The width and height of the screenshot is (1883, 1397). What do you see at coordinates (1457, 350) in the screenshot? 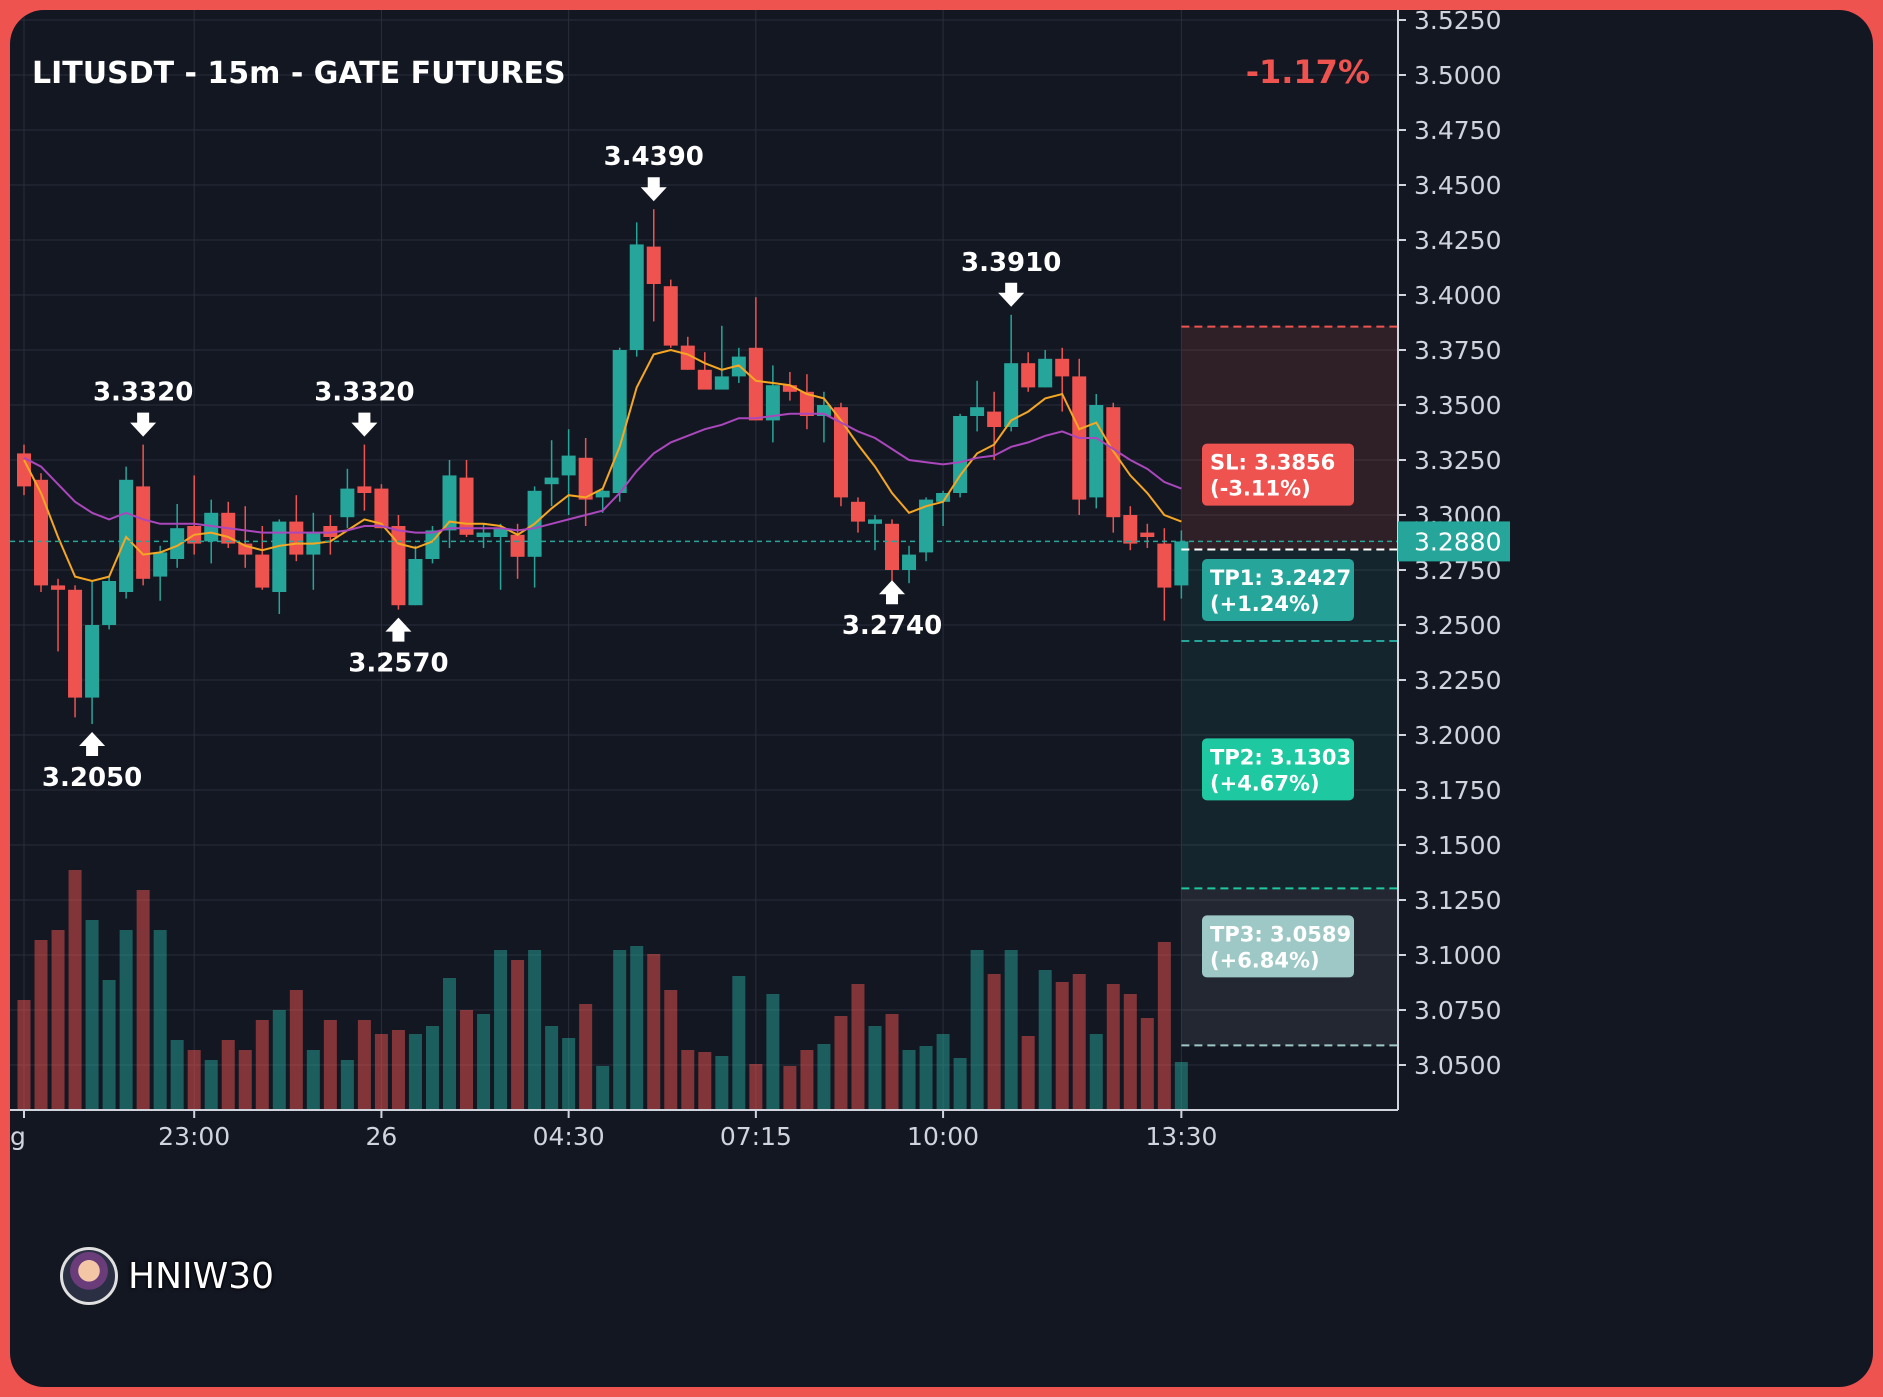
I see `y-tick-label: 3.3750` at bounding box center [1457, 350].